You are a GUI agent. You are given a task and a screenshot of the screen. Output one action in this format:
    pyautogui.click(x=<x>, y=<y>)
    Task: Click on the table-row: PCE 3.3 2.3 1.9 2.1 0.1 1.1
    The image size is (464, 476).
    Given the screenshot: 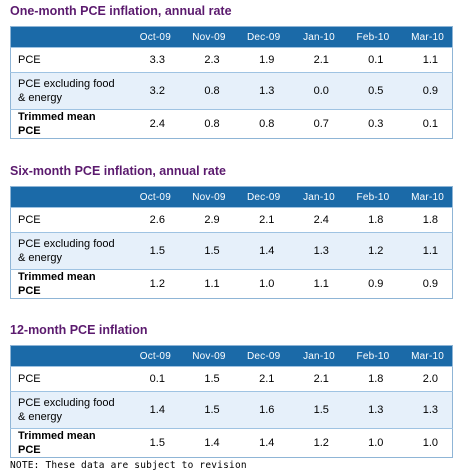 What is the action you would take?
    pyautogui.click(x=231, y=60)
    